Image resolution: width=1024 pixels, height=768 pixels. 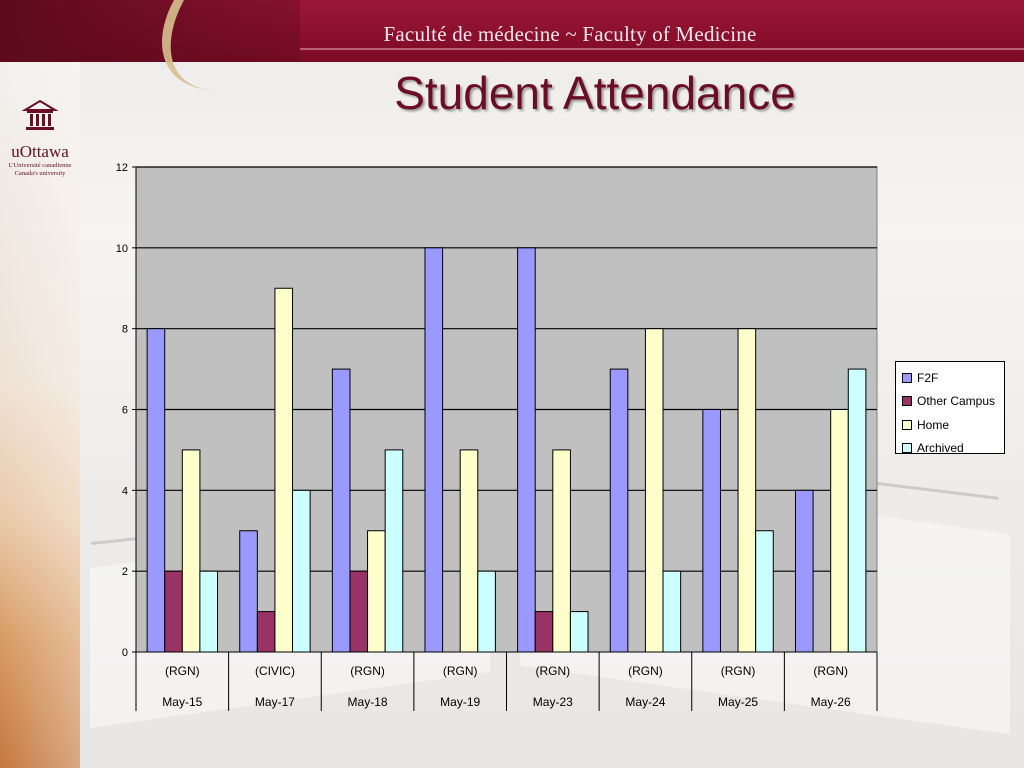 I want to click on legend-item: F2F, so click(x=950, y=378).